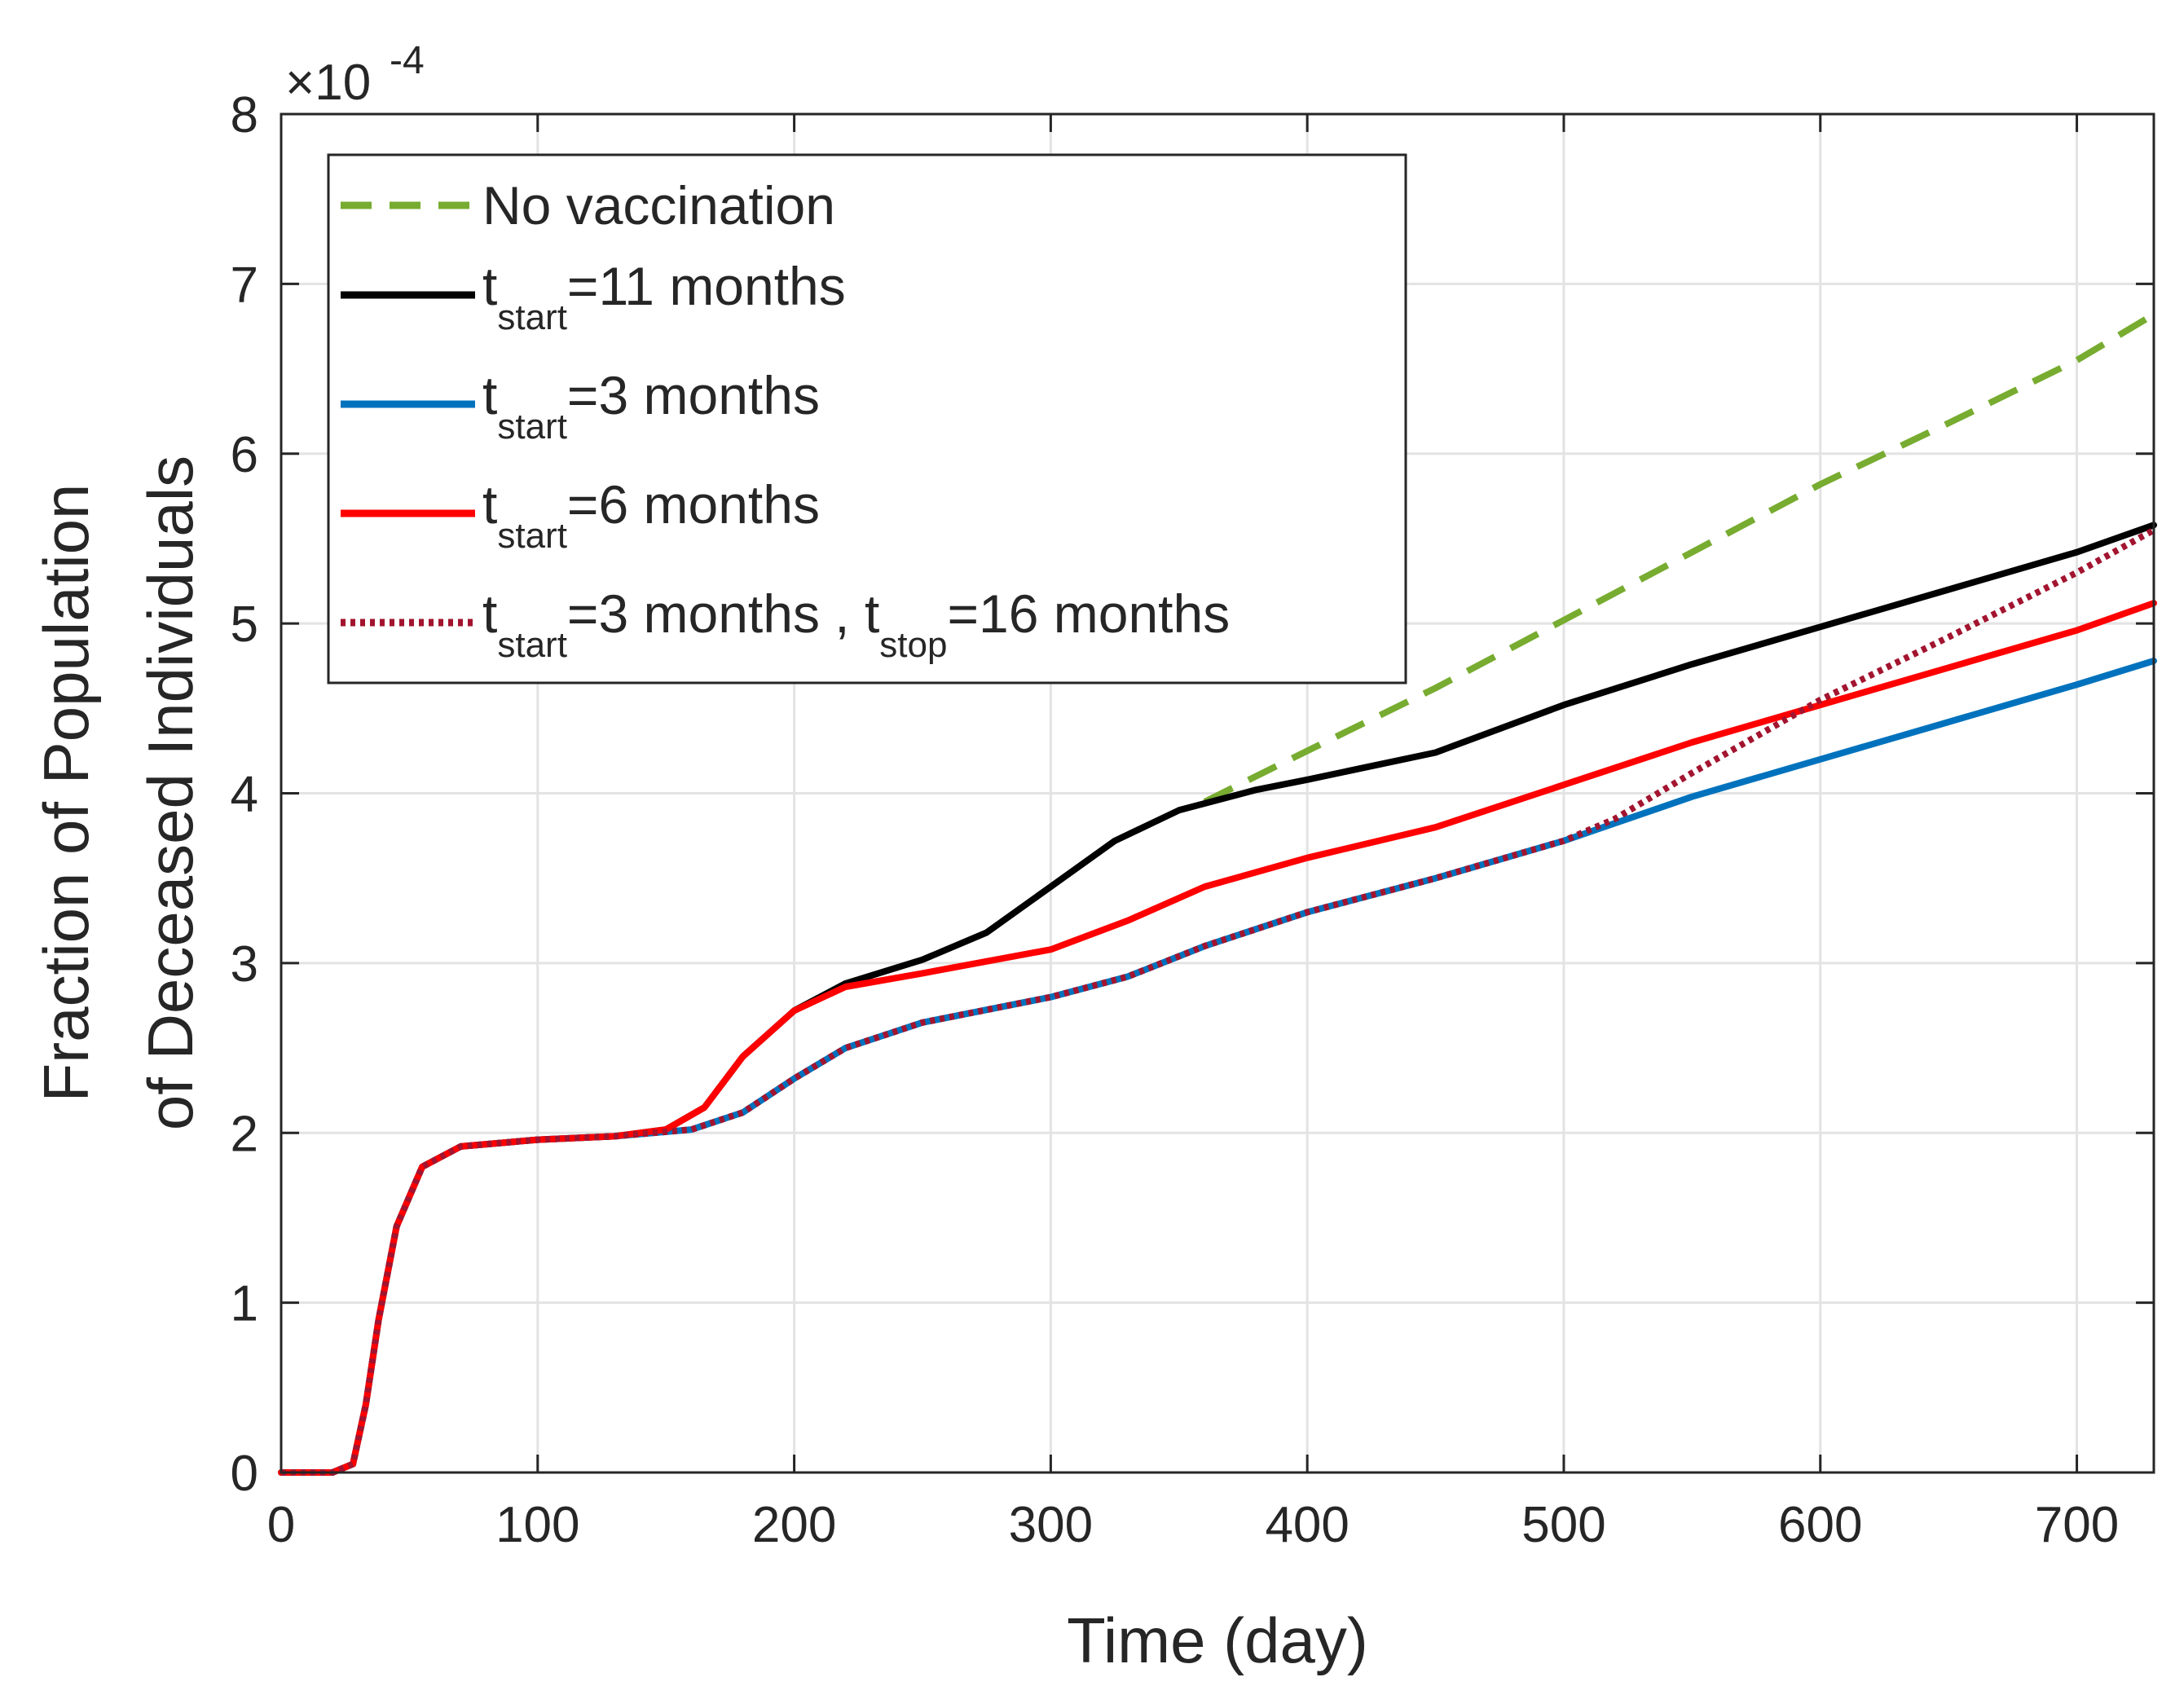 The height and width of the screenshot is (1708, 2175). What do you see at coordinates (1563, 1525) in the screenshot?
I see `x-tick-label: 500` at bounding box center [1563, 1525].